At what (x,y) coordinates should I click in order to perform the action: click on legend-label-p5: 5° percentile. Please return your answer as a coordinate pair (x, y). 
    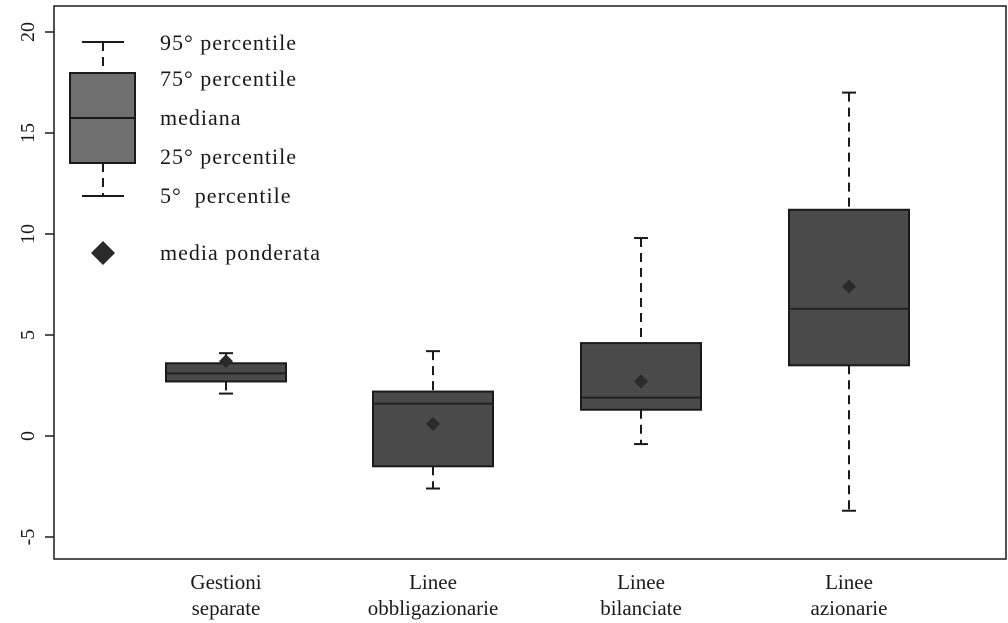
    Looking at the image, I should click on (226, 195).